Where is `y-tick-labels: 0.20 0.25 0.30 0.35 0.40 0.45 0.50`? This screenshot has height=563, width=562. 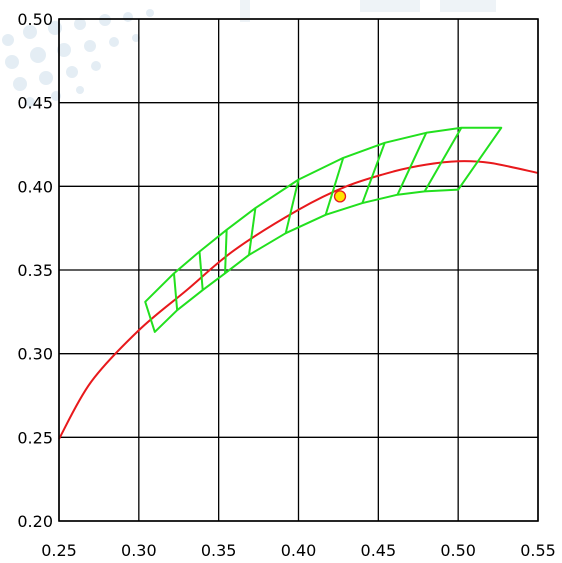
y-tick-labels: 0.20 0.25 0.30 0.35 0.40 0.45 0.50 is located at coordinates (35, 270).